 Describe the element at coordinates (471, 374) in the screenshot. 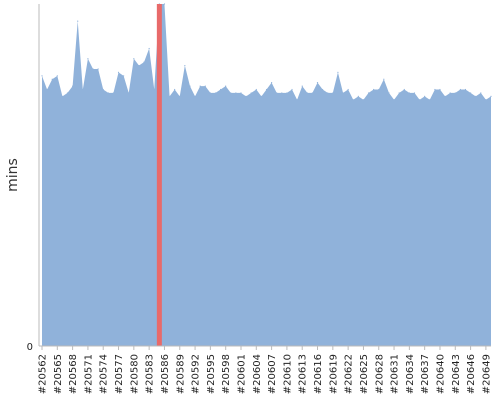

I see `x-tick-label: #20646` at that location.